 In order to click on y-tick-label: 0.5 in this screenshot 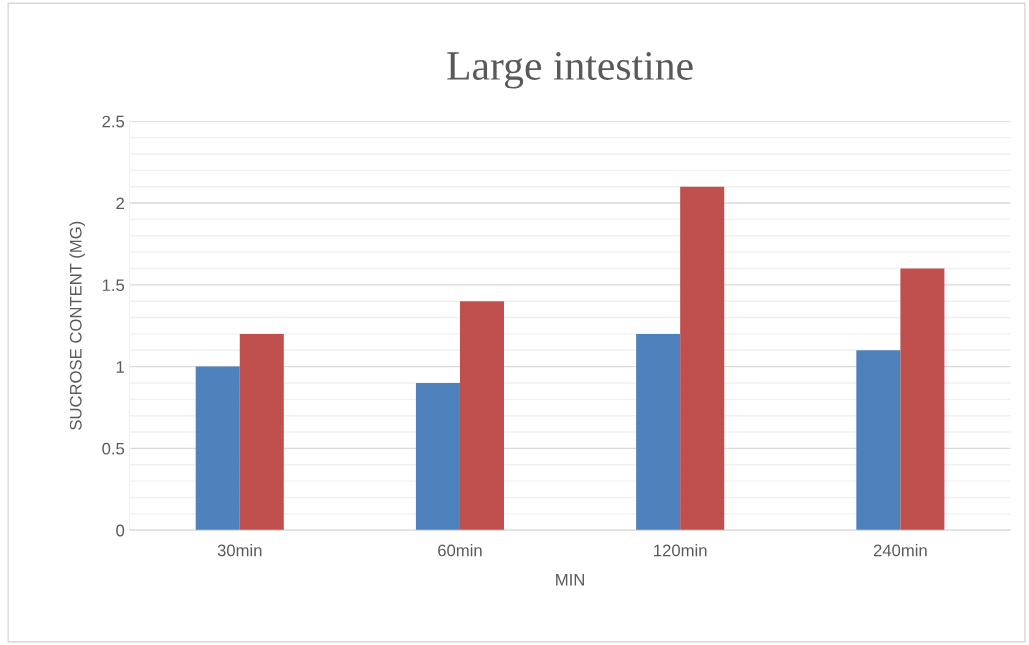, I will do `click(113, 448)`.